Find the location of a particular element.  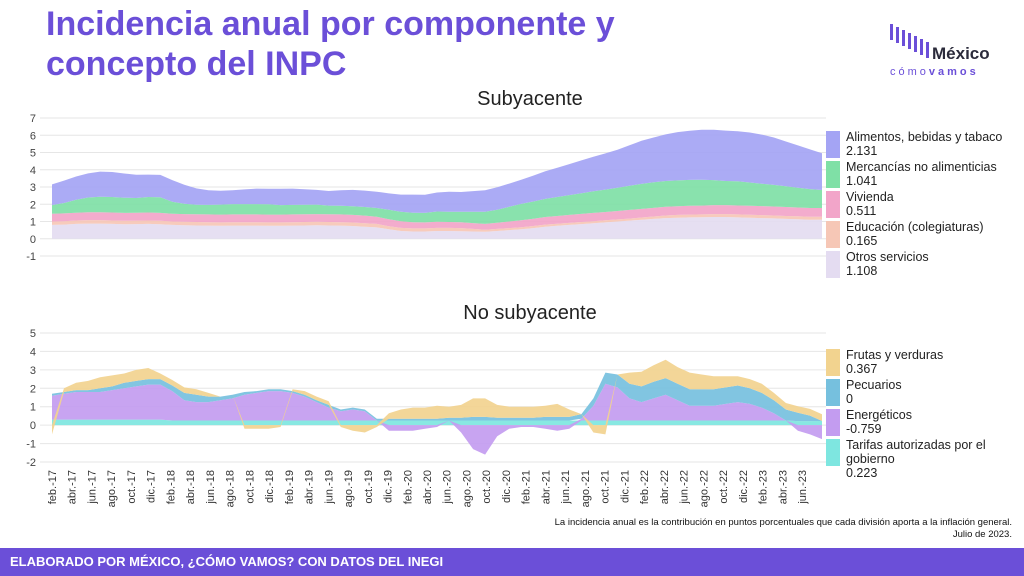

x-tick-label: feb.-17 is located at coordinates (53, 487).